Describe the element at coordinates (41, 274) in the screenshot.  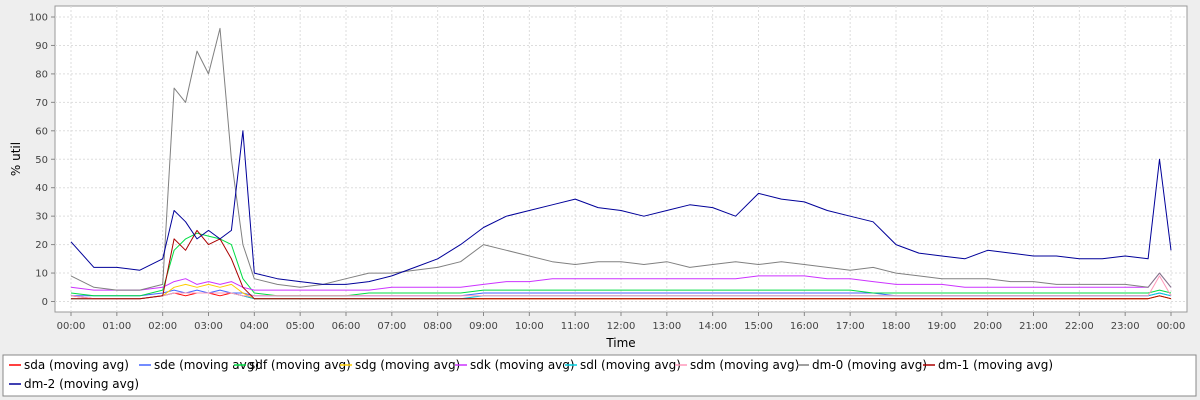
I see `y-tick-label: 10` at that location.